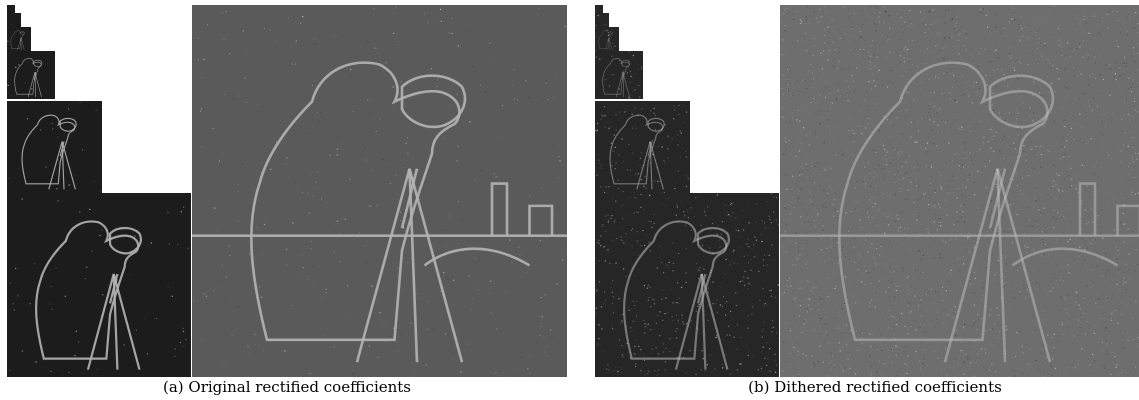 The image size is (1139, 400). What do you see at coordinates (888, 387) in the screenshot?
I see `caption-text: Dithered rectified coefficients` at bounding box center [888, 387].